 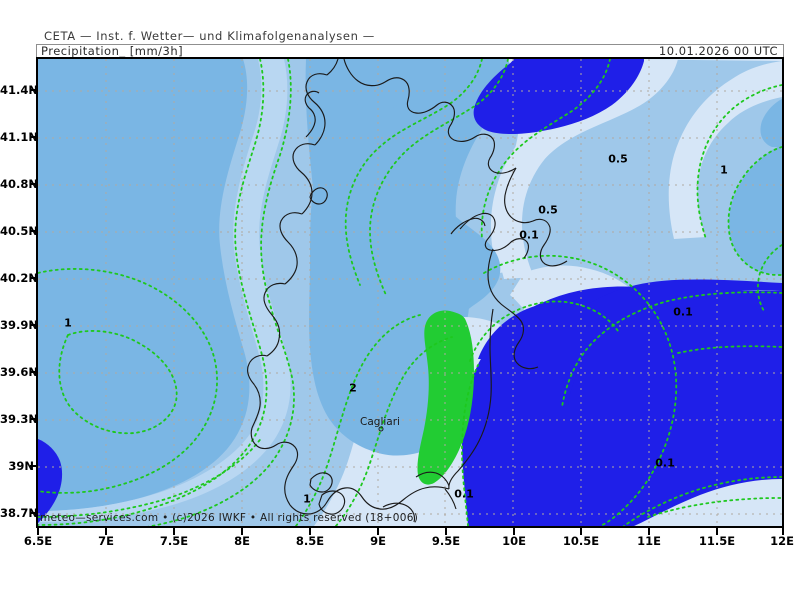 I want to click on y-tick-label: 39.9N, so click(x=19, y=325).